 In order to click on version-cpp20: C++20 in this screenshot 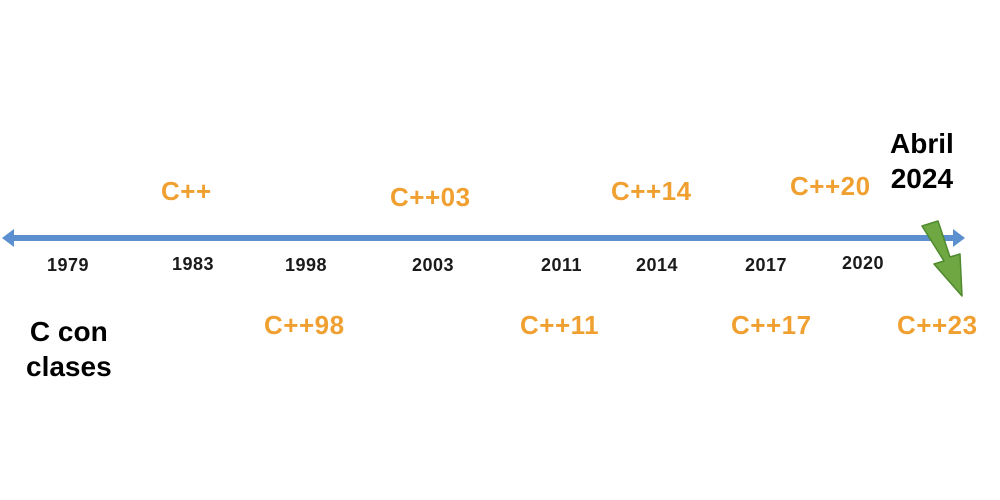, I will do `click(830, 186)`.